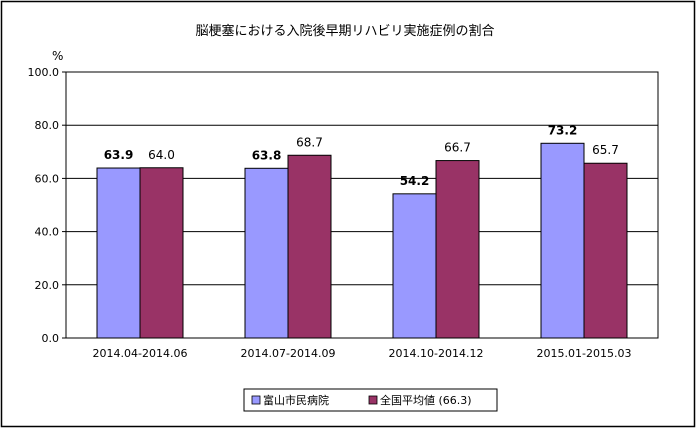 Image resolution: width=697 pixels, height=433 pixels. I want to click on x-tick-label: 2014.07-2014.09, so click(288, 353).